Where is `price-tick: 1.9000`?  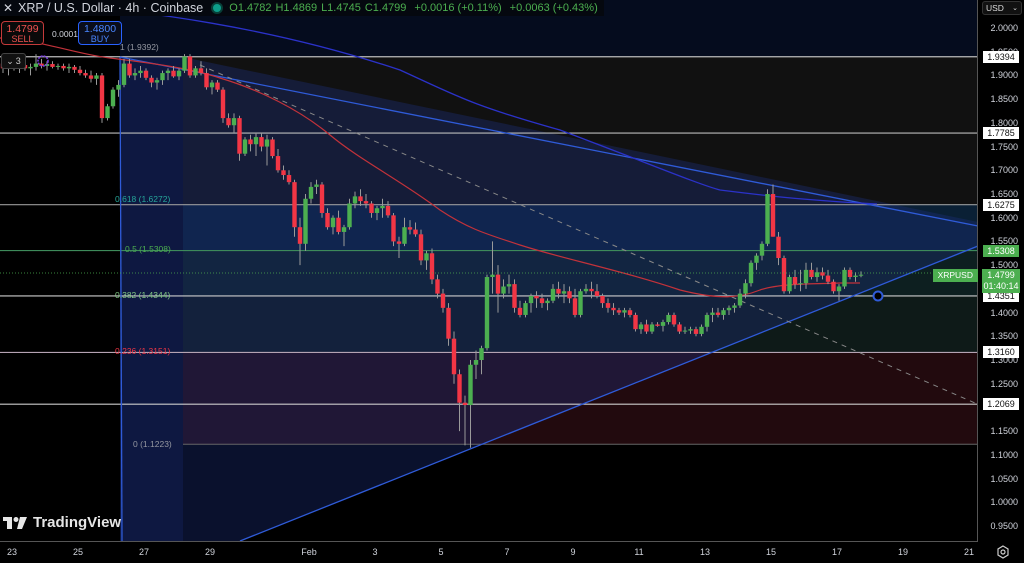
price-tick: 1.9000 is located at coordinates (1004, 75).